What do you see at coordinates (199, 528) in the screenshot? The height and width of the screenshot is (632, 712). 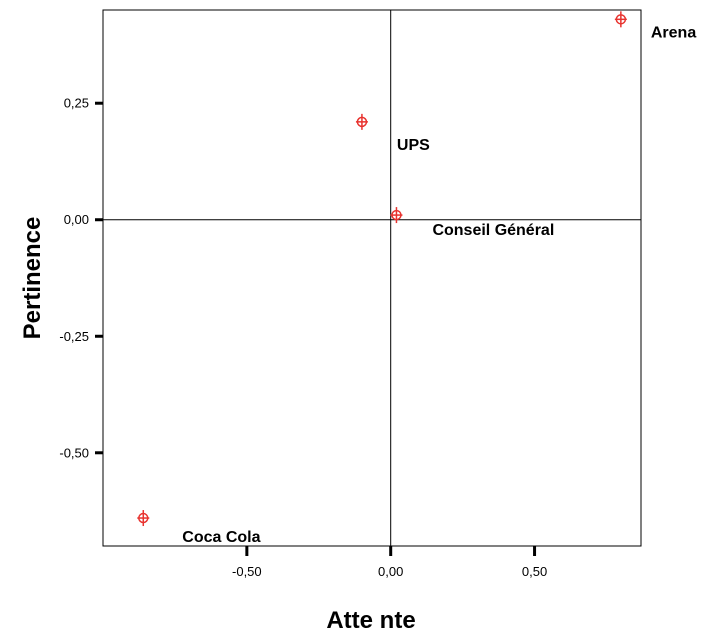 I see `data-point: Coca Cola` at bounding box center [199, 528].